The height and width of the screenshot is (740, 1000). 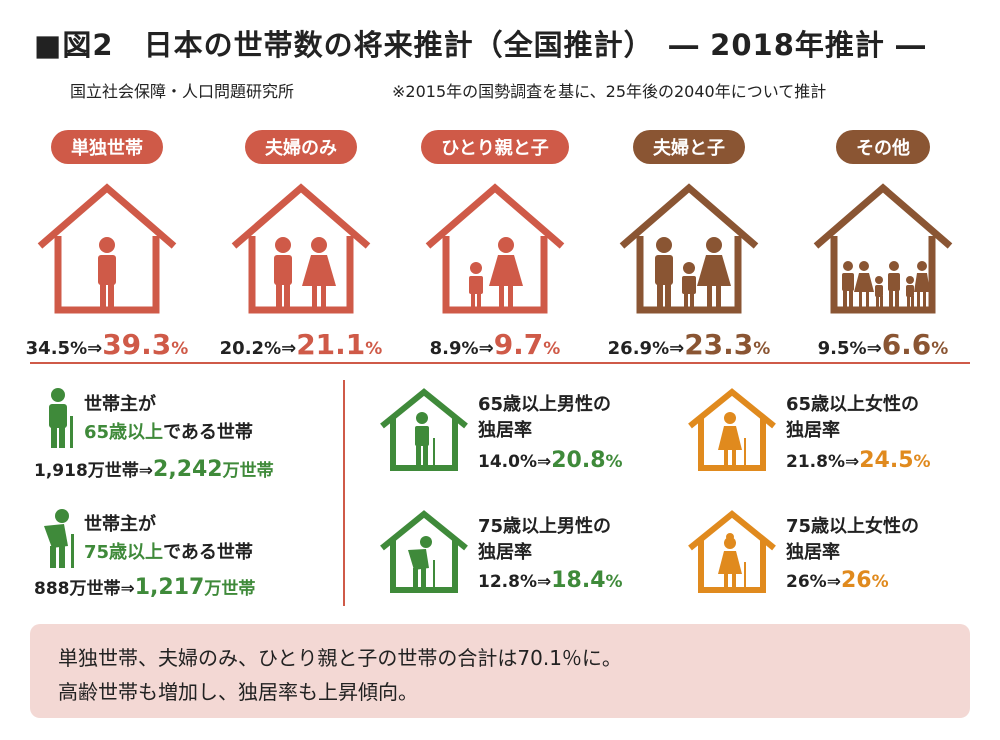 What do you see at coordinates (340, 658) in the screenshot?
I see `summary-line1: 単独世帯、夫婦のみ、ひとり親と子の世帯の合計は70.1％に。` at bounding box center [340, 658].